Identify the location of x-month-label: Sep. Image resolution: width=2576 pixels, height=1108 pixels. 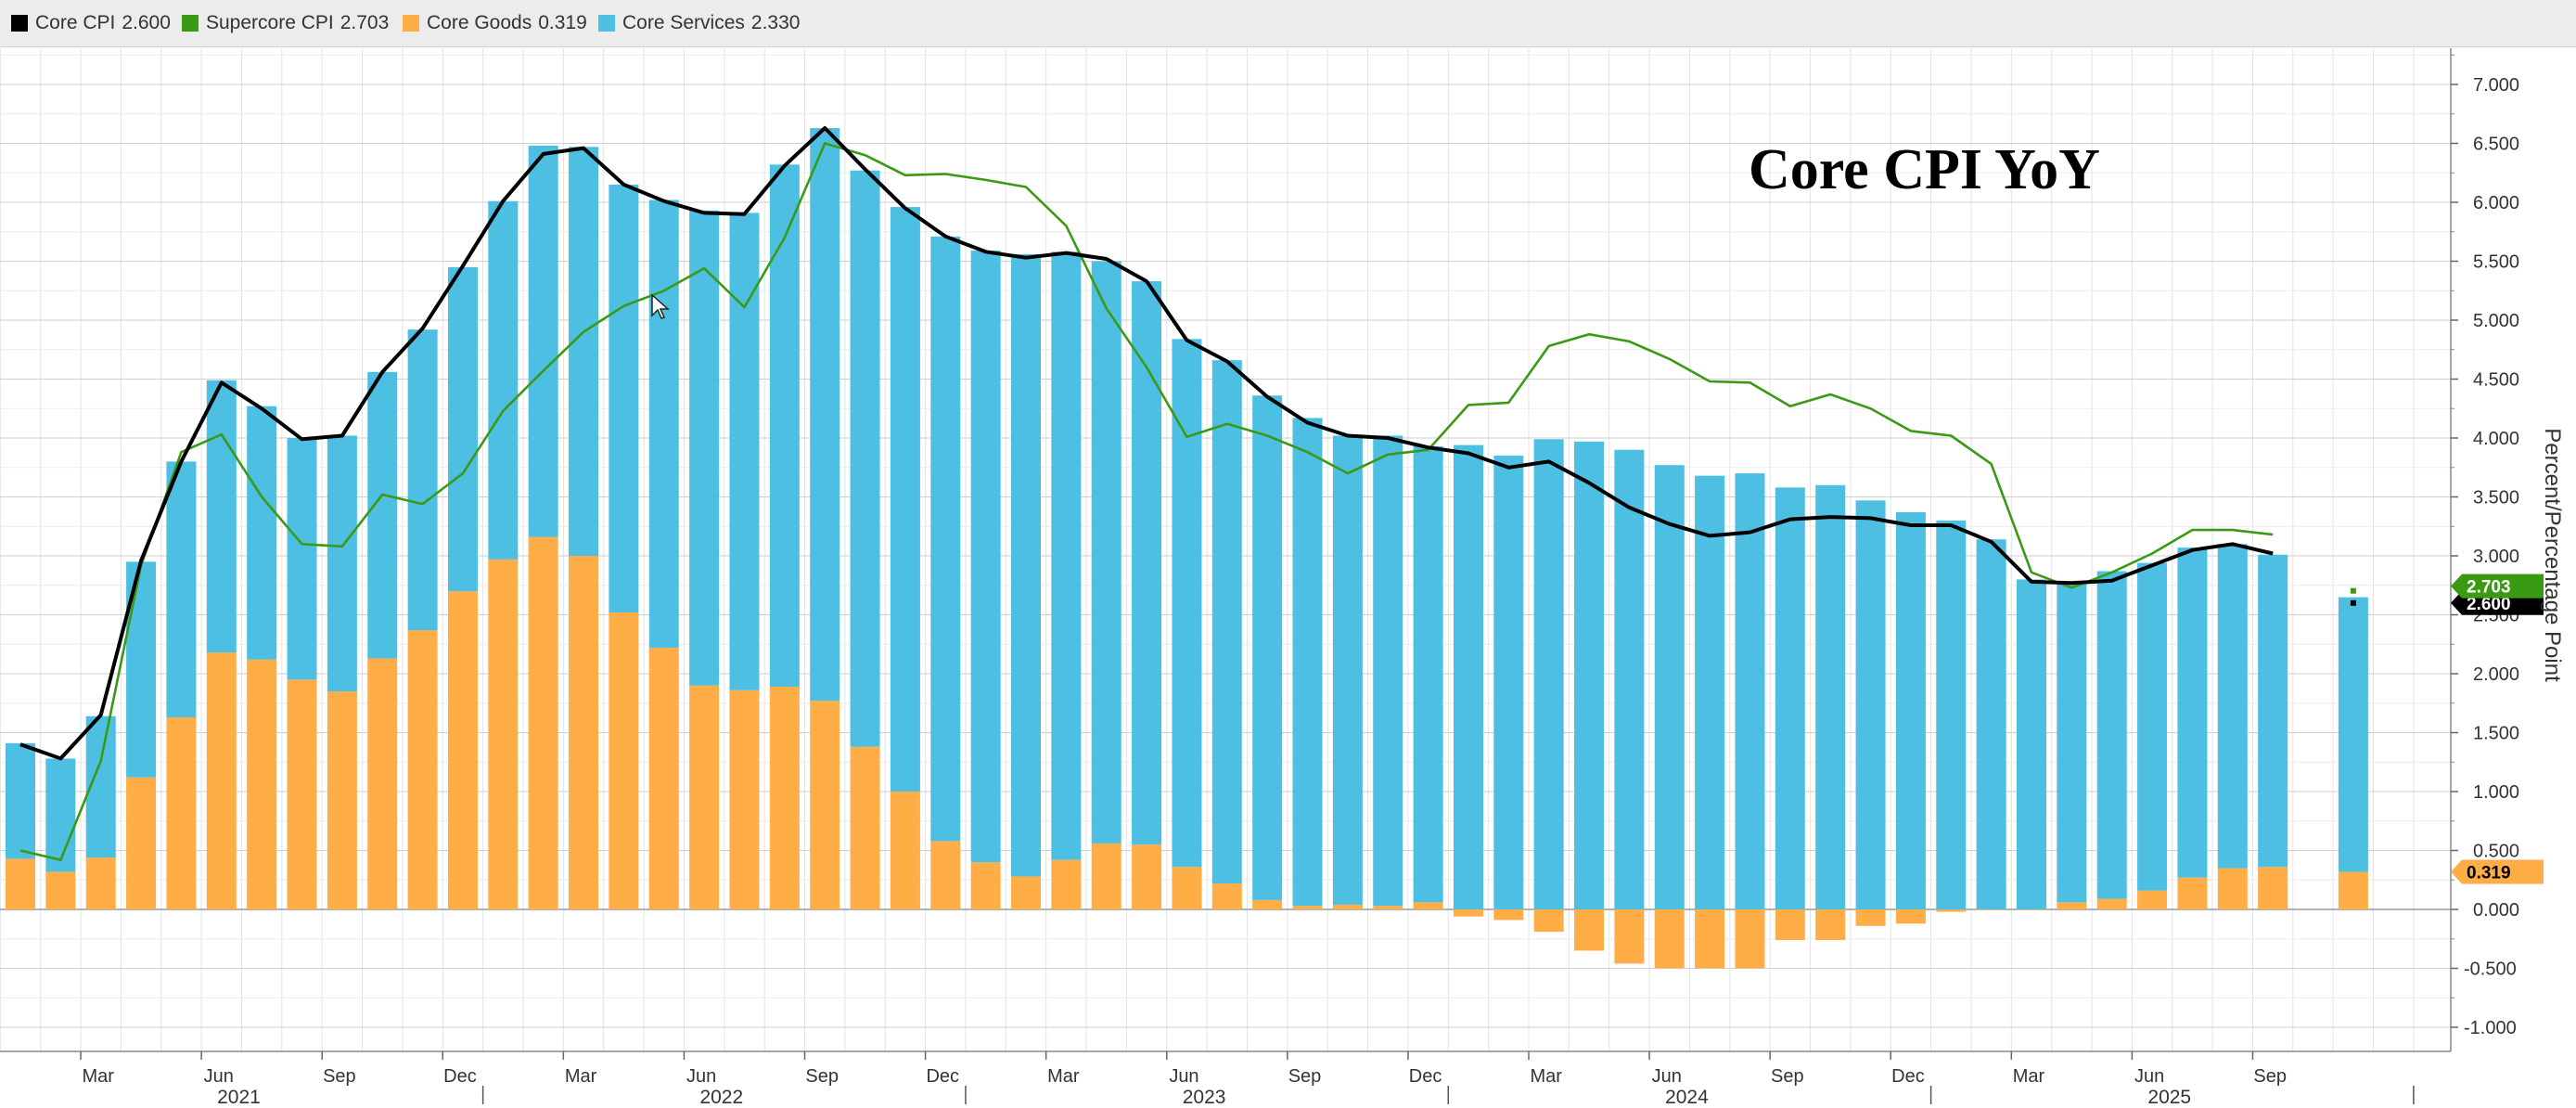
(339, 1076).